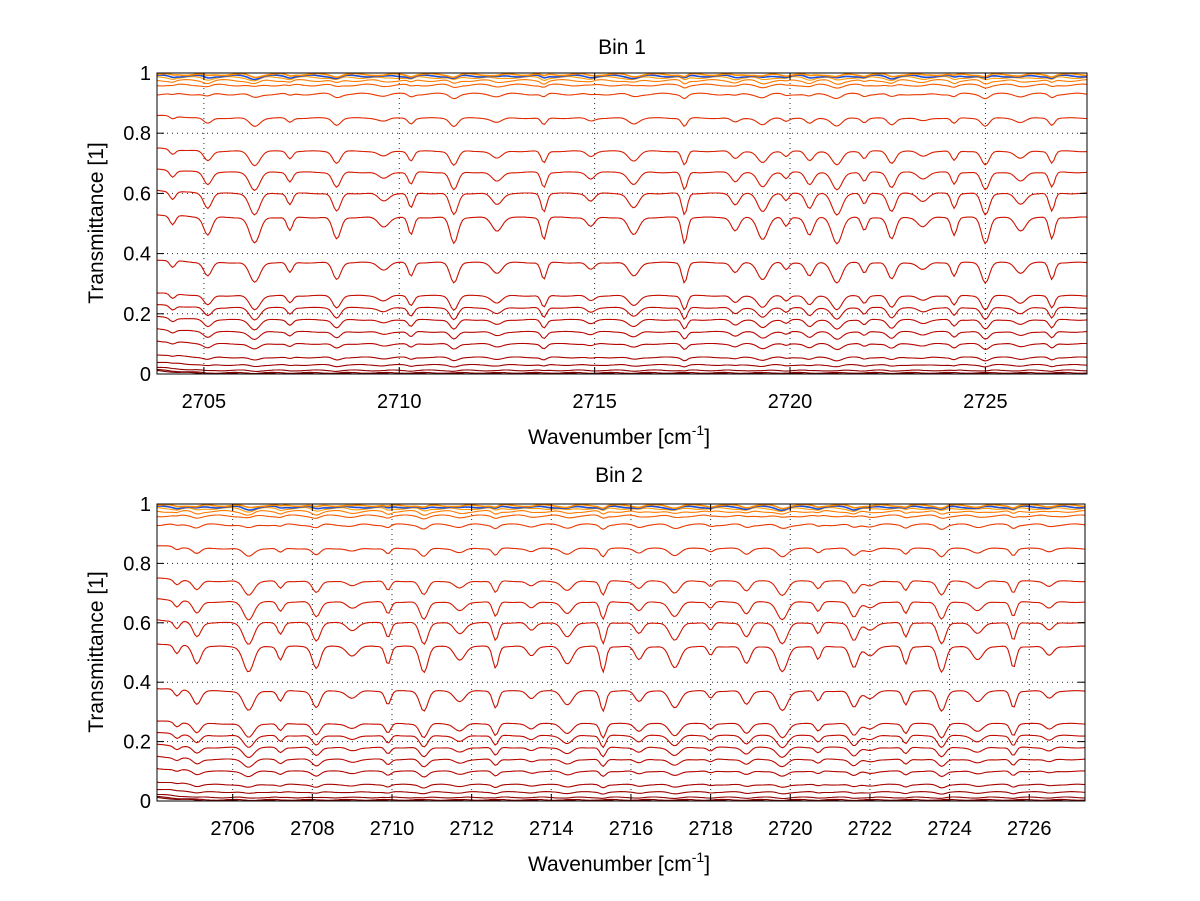 The width and height of the screenshot is (1200, 901). I want to click on x-tick-label: 2716, so click(631, 829).